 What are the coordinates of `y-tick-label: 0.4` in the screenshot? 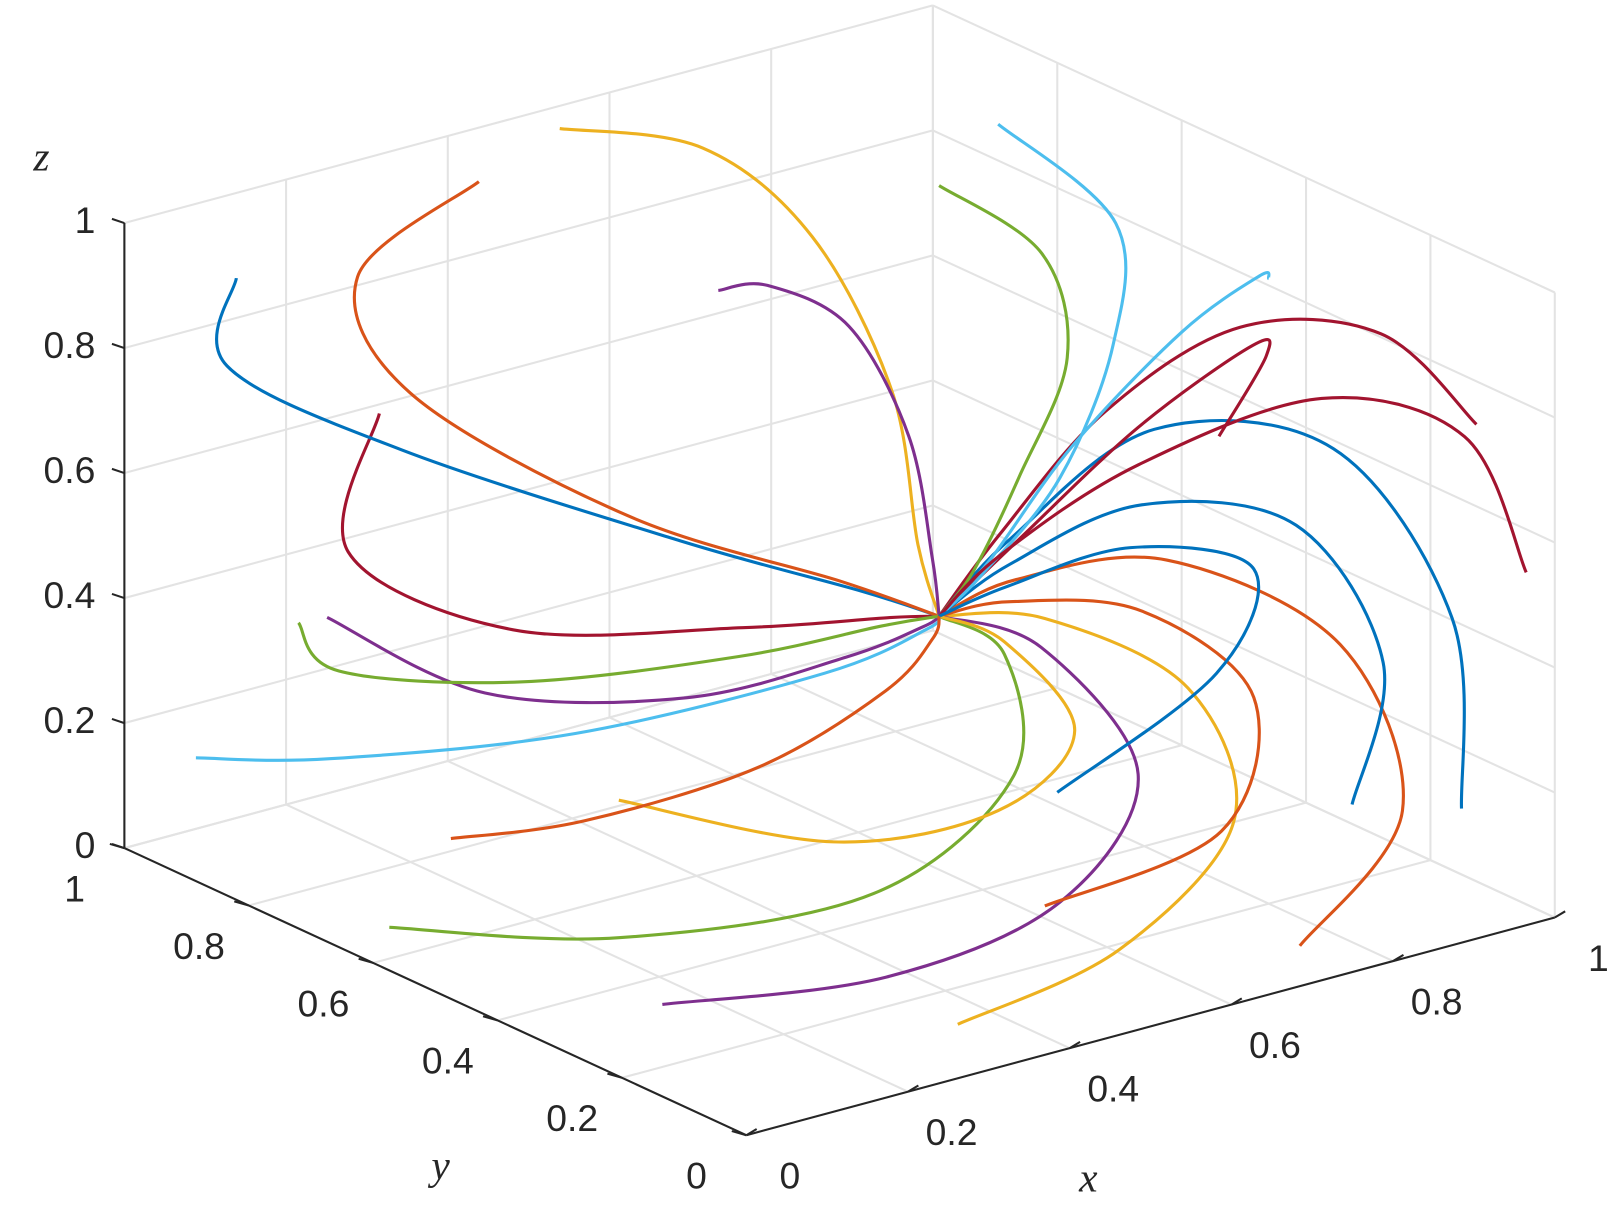 It's located at (448, 1061).